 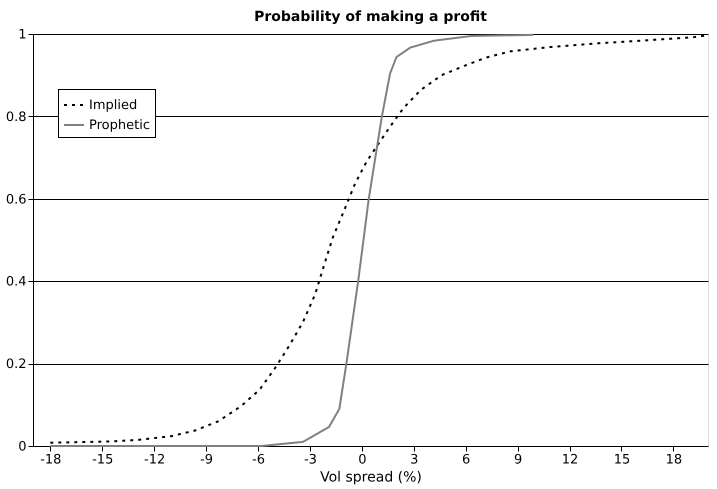 I want to click on x-tick-label: 3, so click(x=414, y=460).